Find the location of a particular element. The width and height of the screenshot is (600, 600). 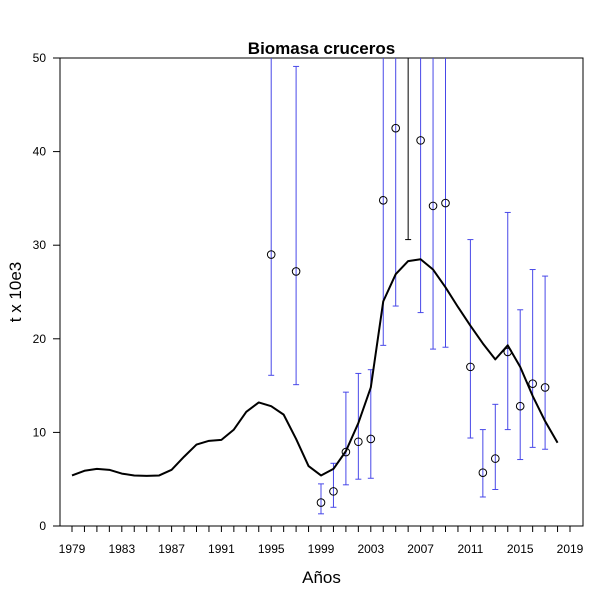

x-tick-label: 2019 is located at coordinates (570, 549).